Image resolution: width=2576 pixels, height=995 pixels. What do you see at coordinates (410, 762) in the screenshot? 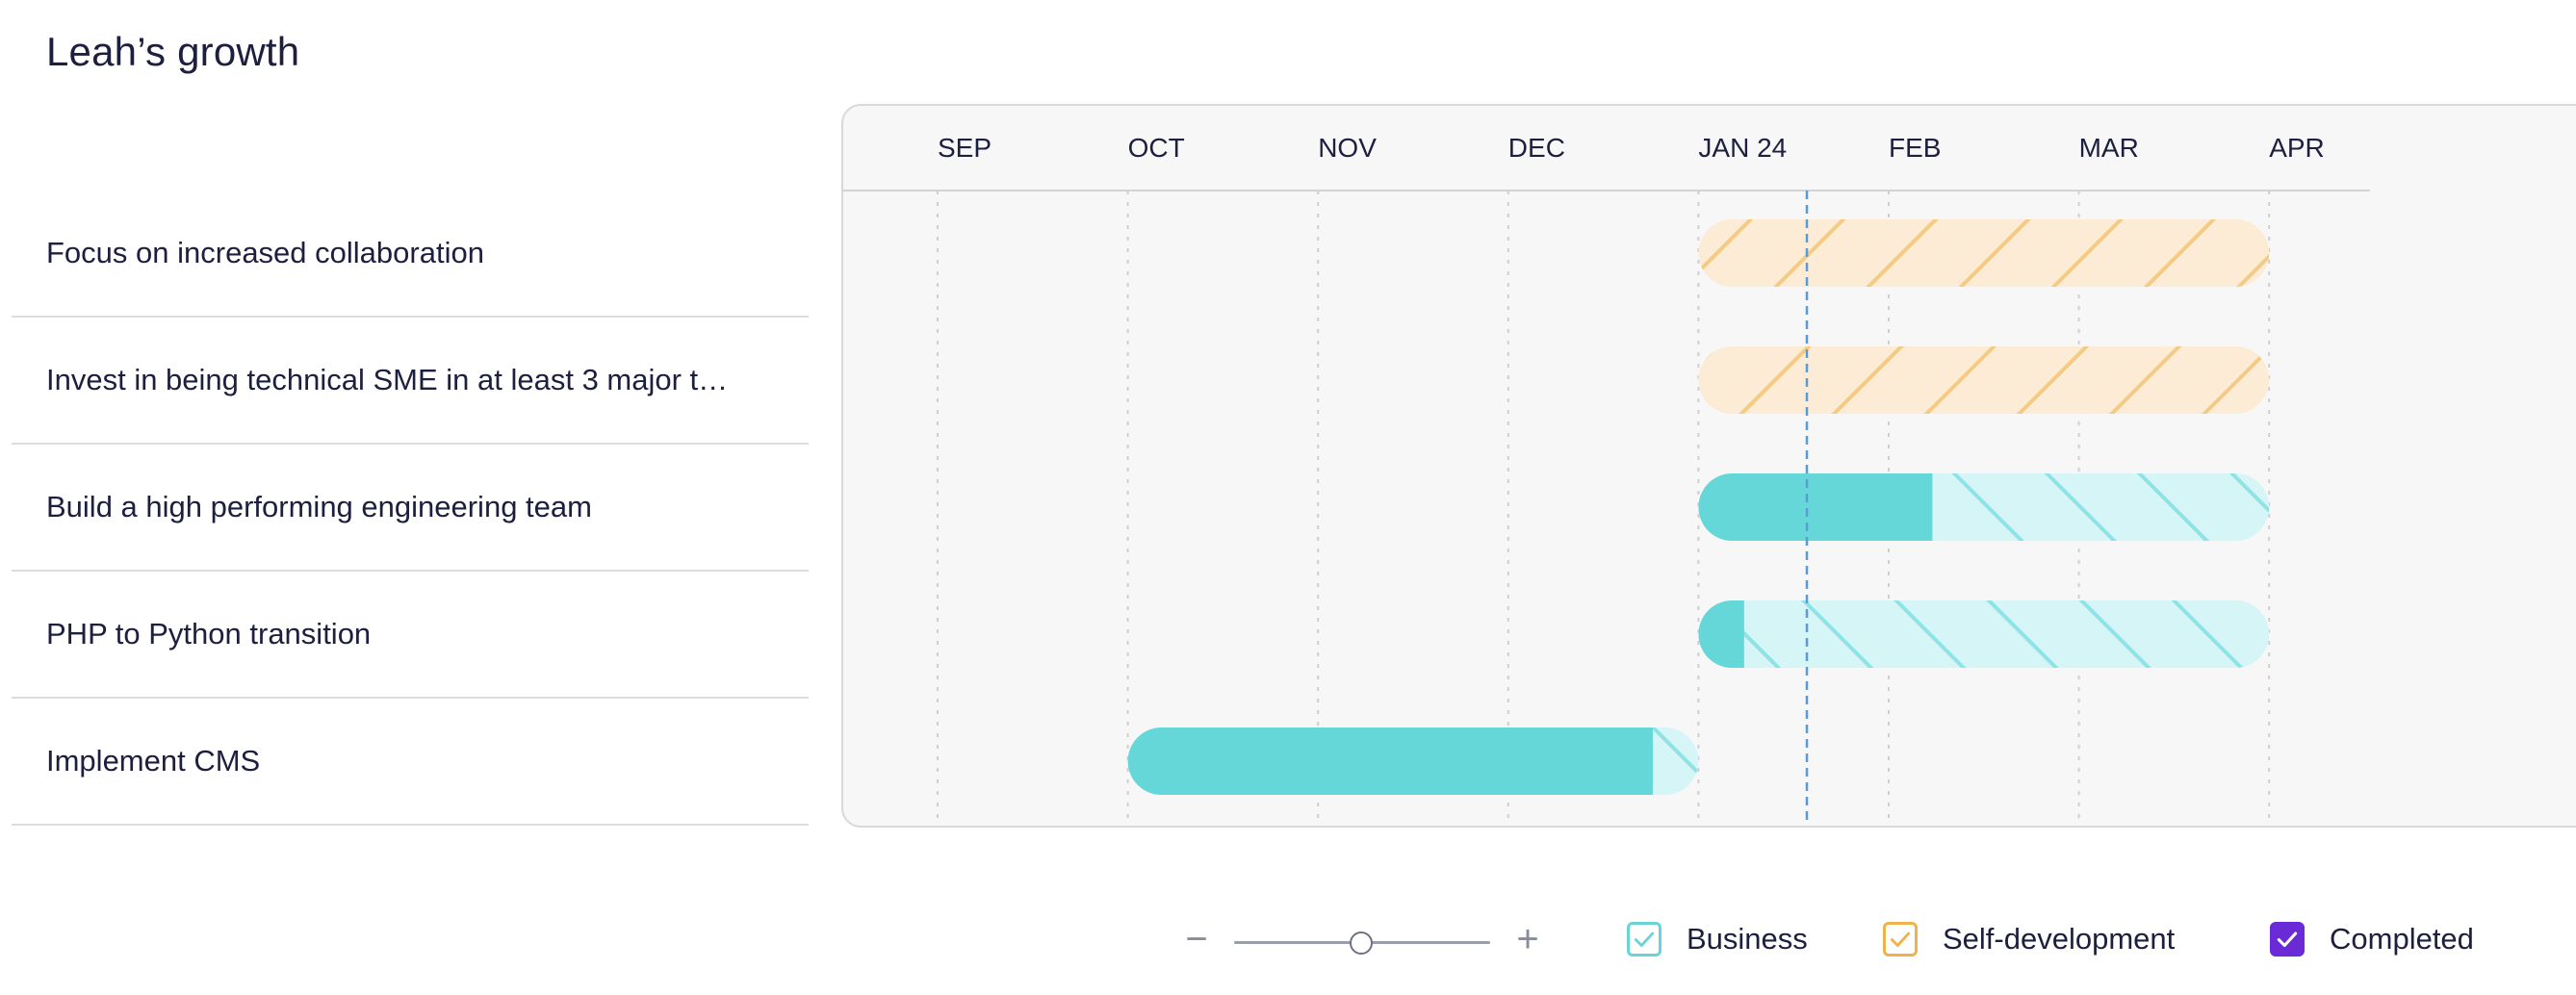
I see `goal-row-implement-cms: Implement CMS` at bounding box center [410, 762].